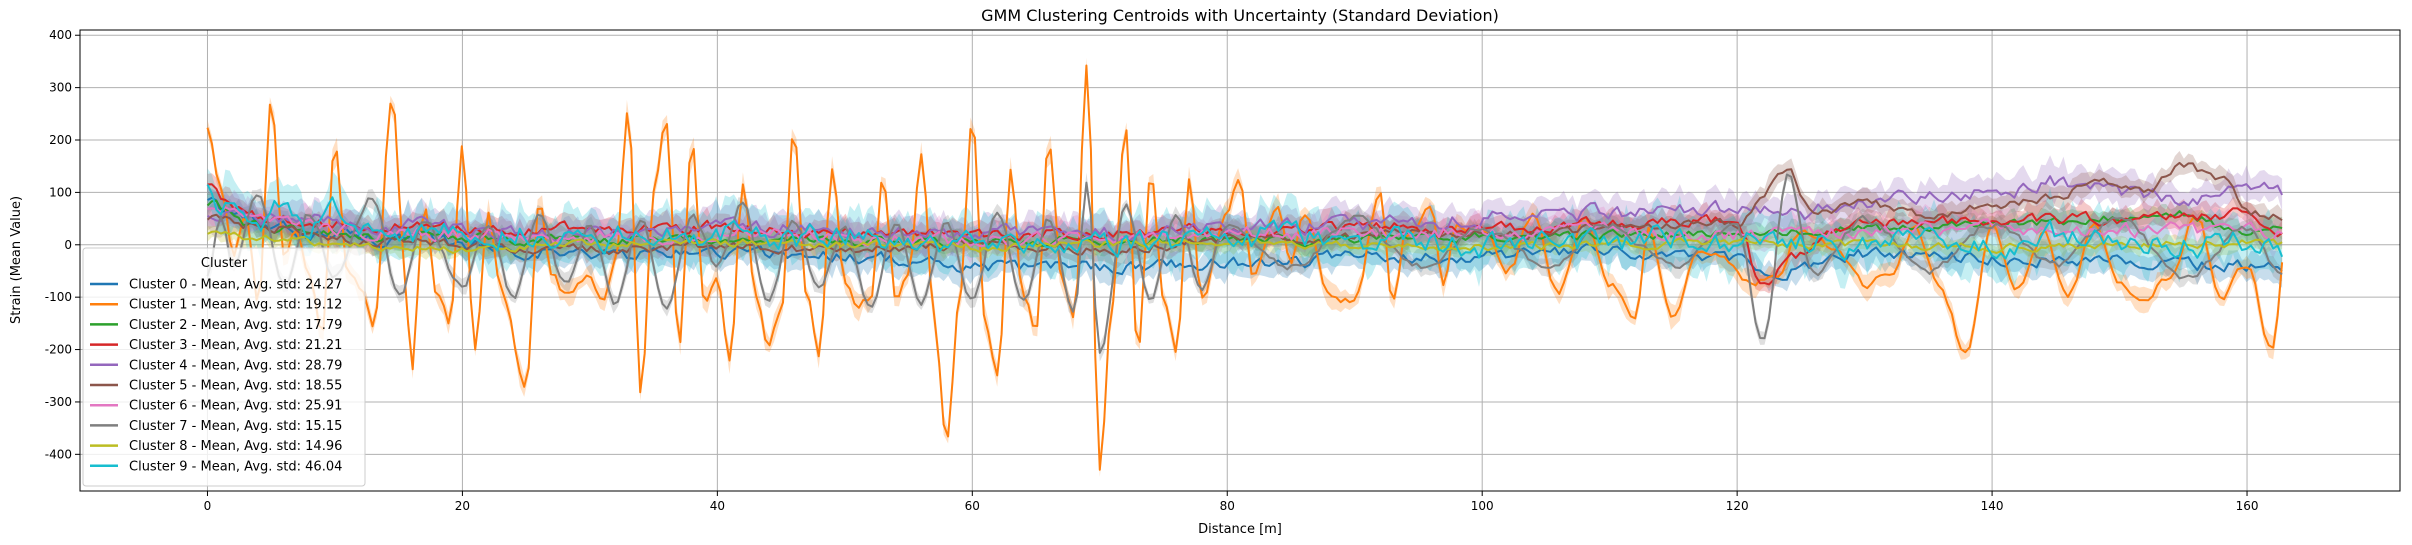  I want to click on y-tick-label: 200, so click(60, 140).